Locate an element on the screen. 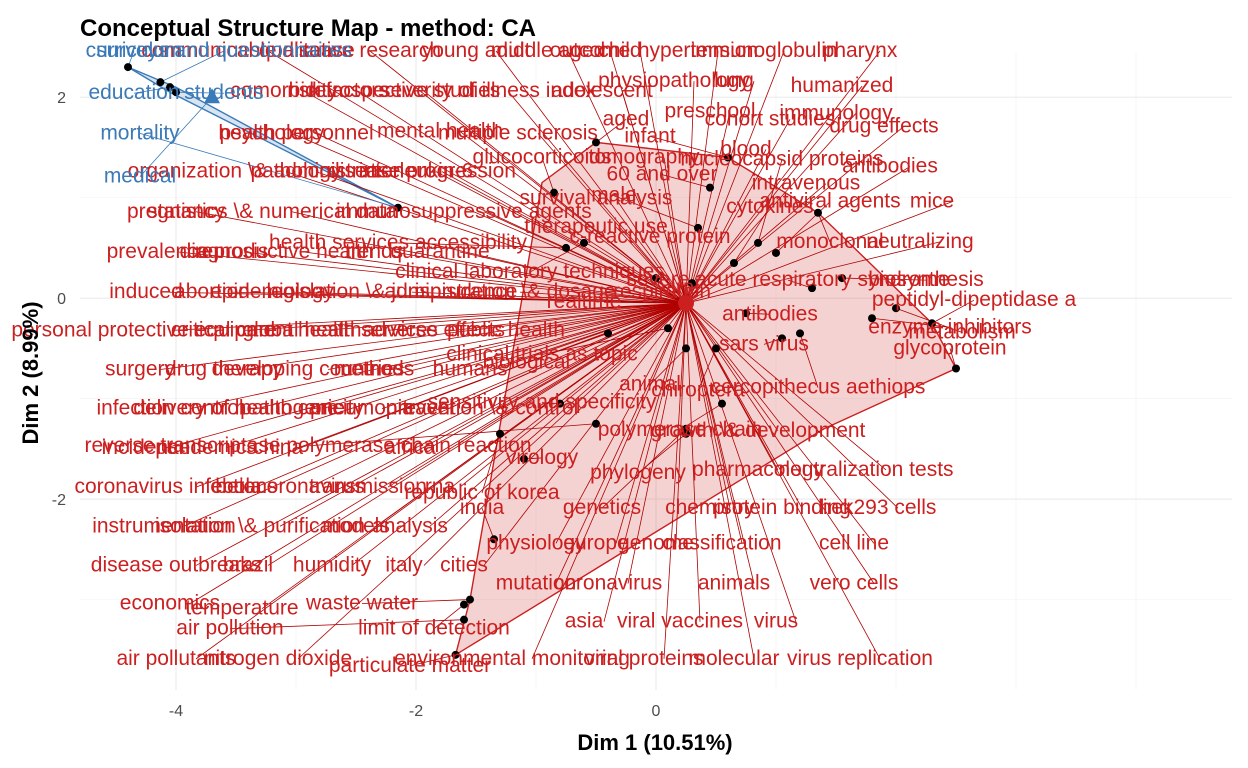  point-label: viral proteins is located at coordinates (643, 658).